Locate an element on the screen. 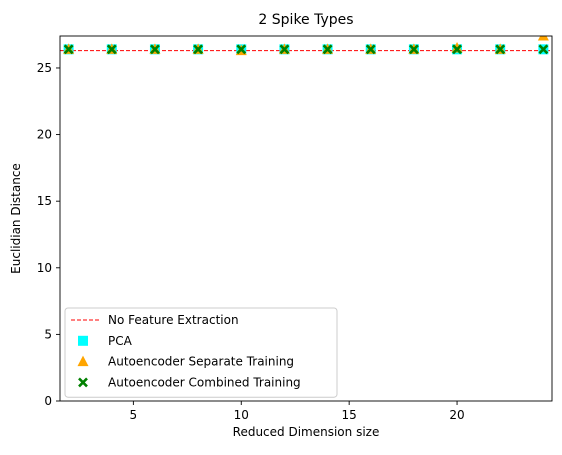 This screenshot has width=562, height=455. legend-box is located at coordinates (201, 352).